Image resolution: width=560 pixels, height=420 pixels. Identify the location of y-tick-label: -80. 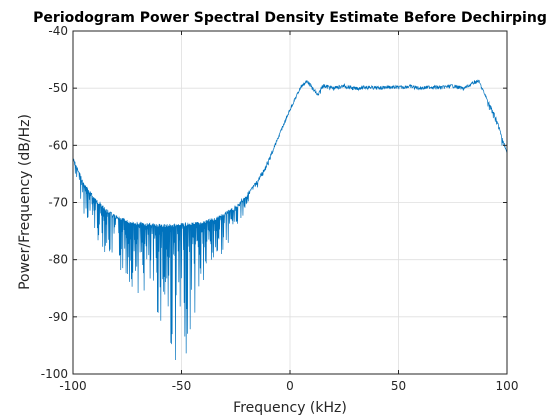
(58, 260).